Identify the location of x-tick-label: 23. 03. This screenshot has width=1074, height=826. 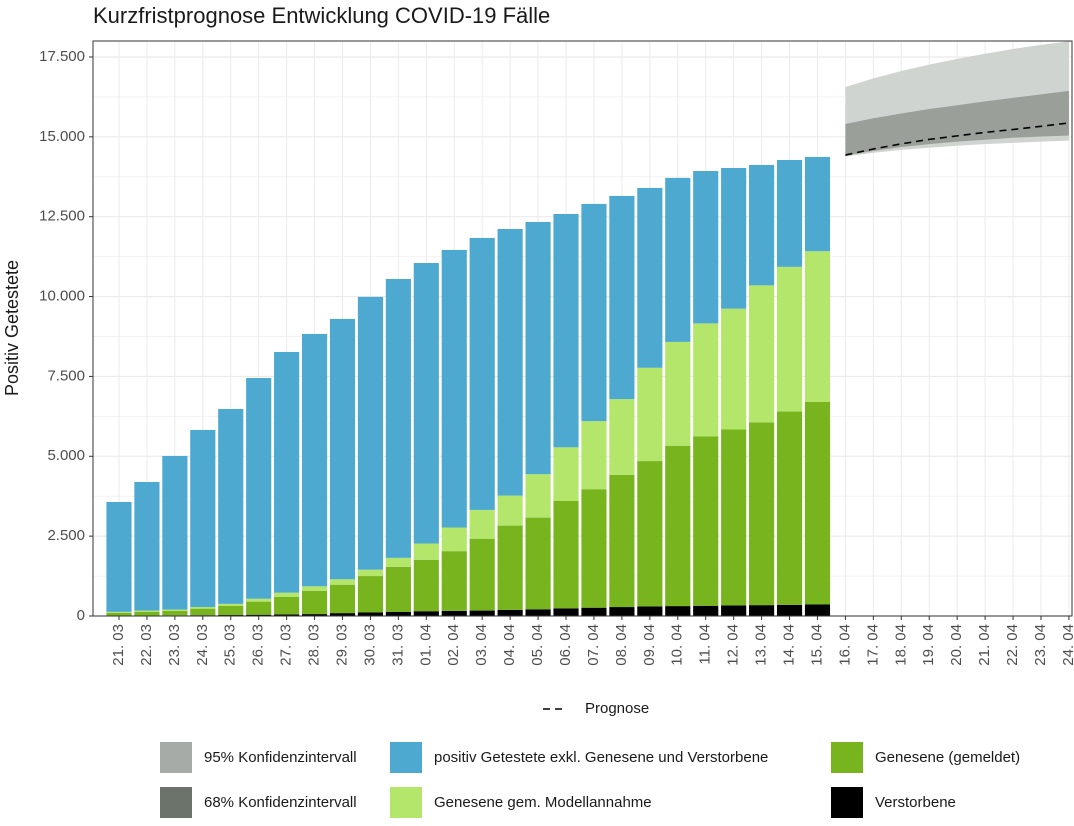
(174, 645).